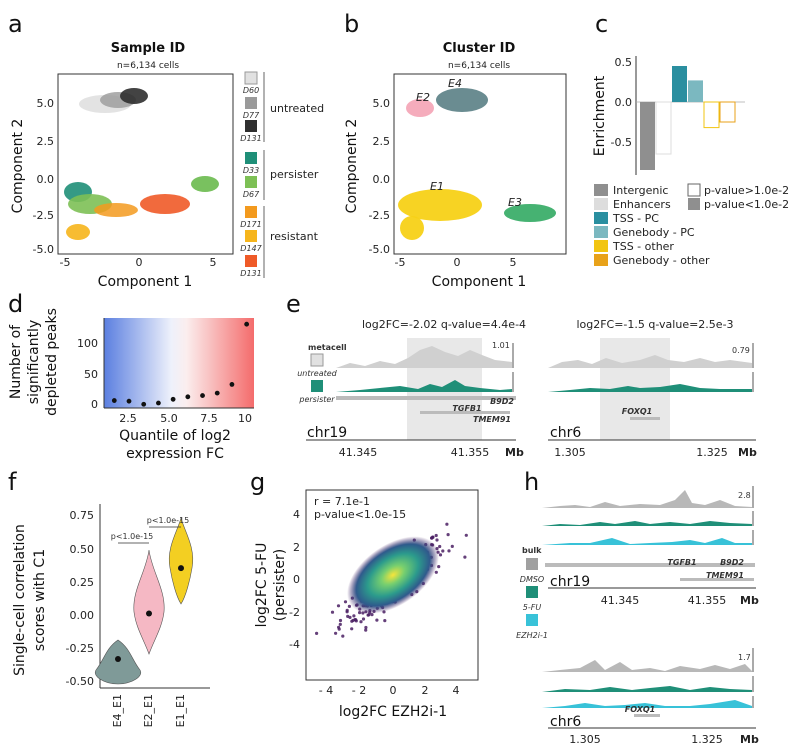 This screenshot has width=800, height=746. What do you see at coordinates (462, 100) in the screenshot?
I see `cluster-e4` at bounding box center [462, 100].